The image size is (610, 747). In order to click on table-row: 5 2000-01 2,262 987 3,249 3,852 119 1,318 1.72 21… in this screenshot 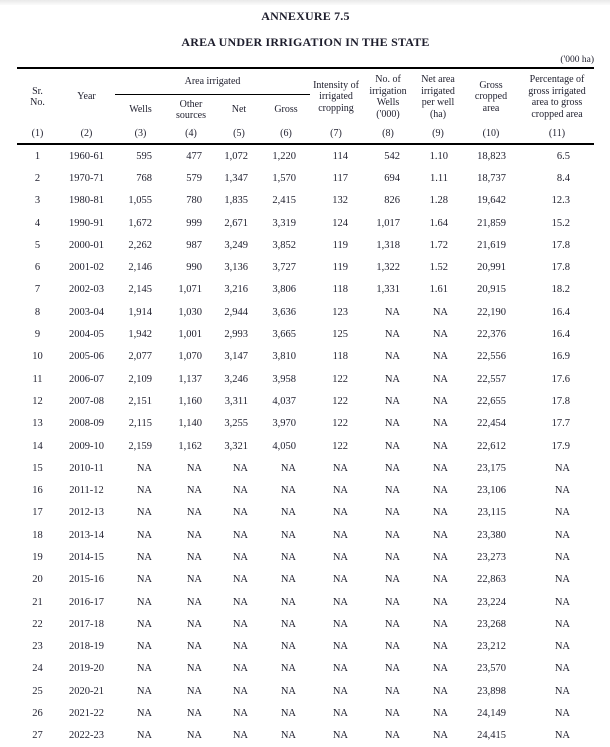, I will do `click(305, 245)`.